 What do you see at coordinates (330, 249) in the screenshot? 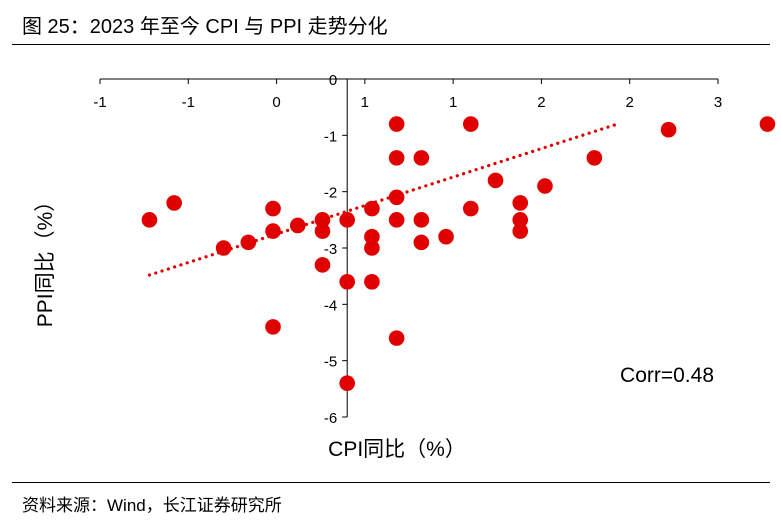
I see `y-tick-label: -3` at bounding box center [330, 249].